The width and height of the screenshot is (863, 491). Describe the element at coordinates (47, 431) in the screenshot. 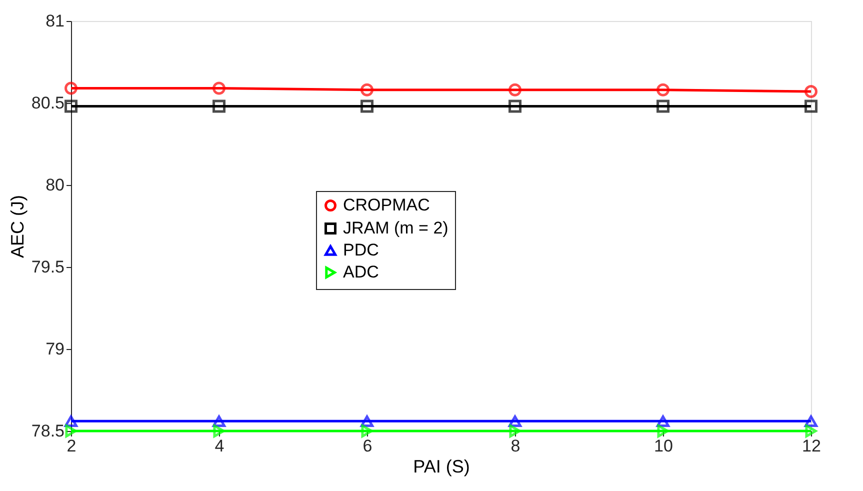

I see `y-tick-label: 78.5` at that location.